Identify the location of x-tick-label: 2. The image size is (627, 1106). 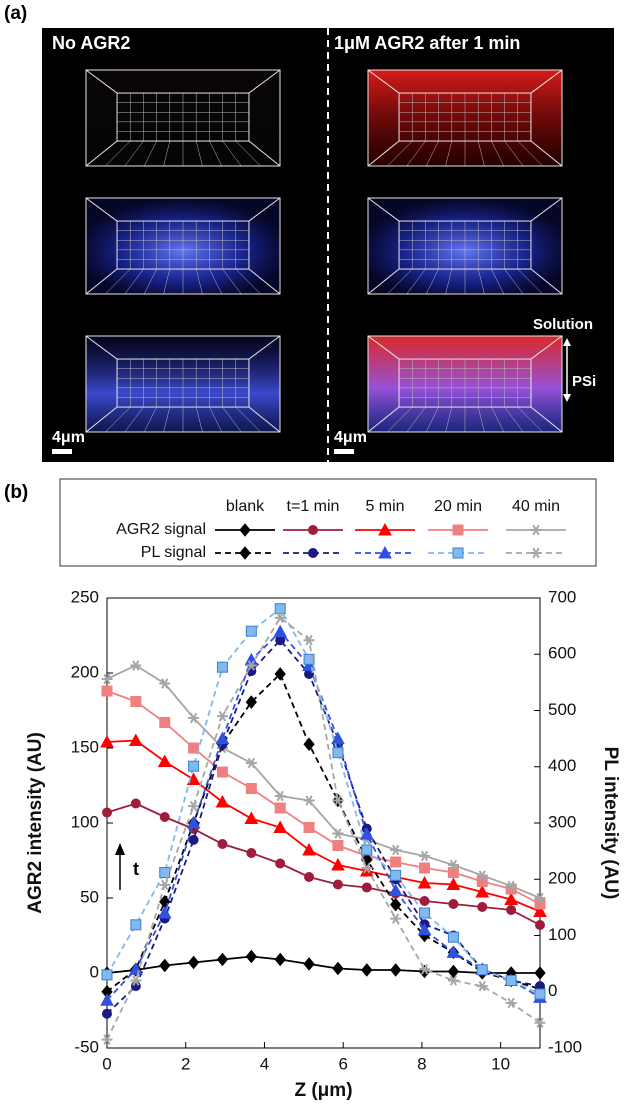
(185, 1063).